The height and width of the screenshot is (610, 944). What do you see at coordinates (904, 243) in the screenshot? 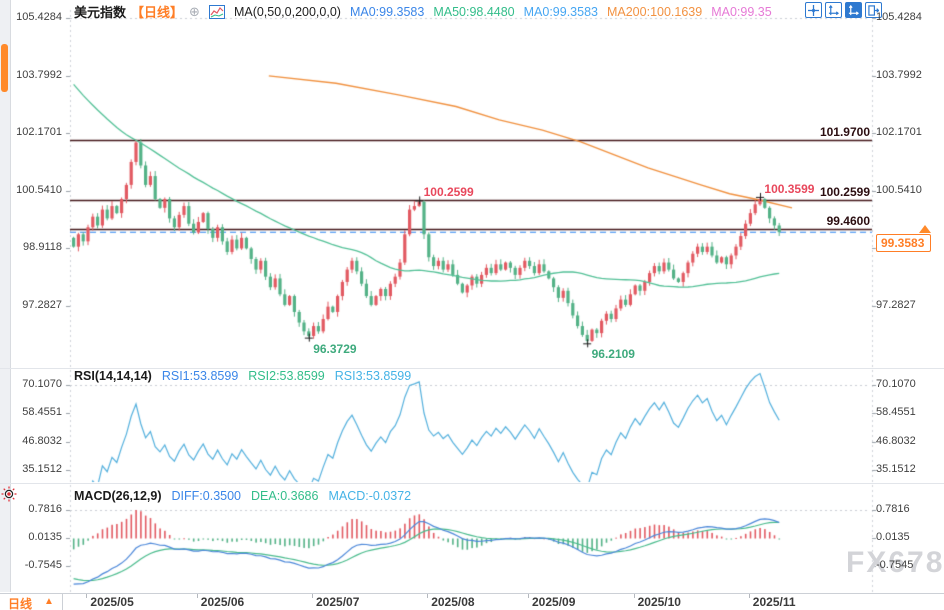
I see `current-price-tag: 99.3583` at bounding box center [904, 243].